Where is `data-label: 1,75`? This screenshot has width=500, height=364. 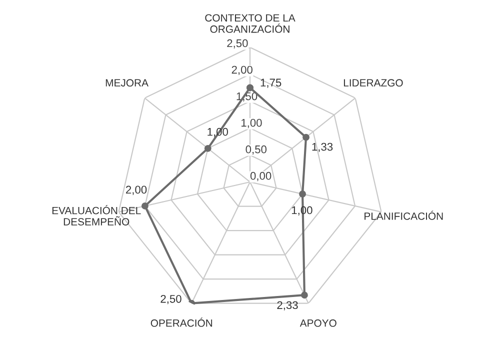 data-label: 1,75 is located at coordinates (271, 83).